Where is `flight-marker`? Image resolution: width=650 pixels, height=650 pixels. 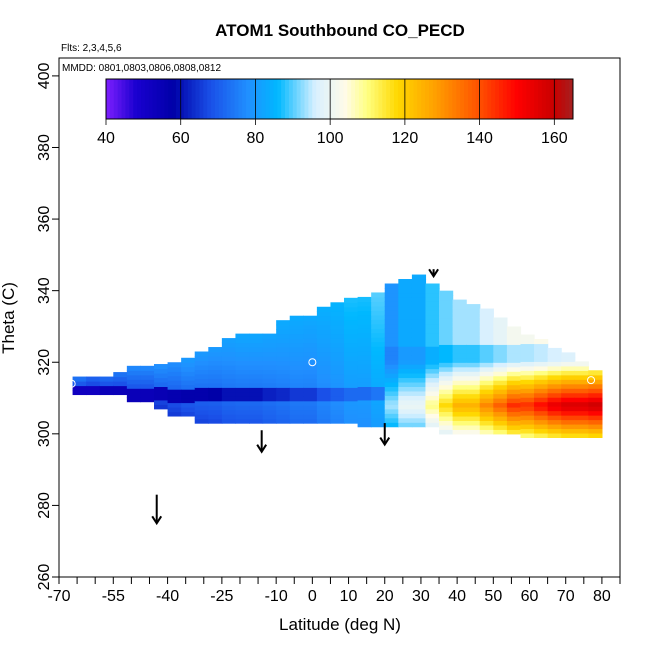 flight-marker is located at coordinates (591, 380).